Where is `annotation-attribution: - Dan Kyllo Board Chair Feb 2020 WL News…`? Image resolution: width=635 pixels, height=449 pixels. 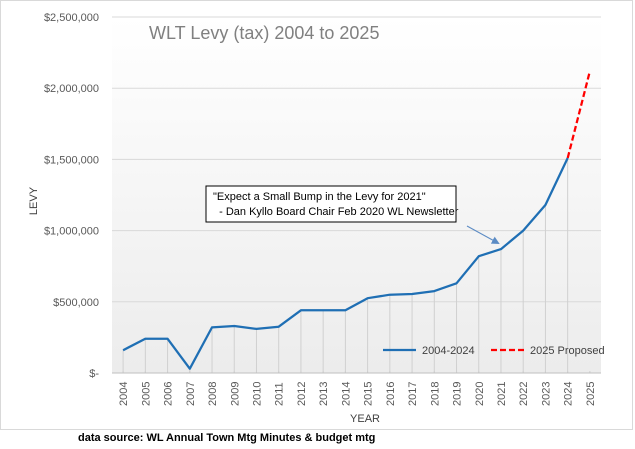 annotation-attribution: - Dan Kyllo Board Chair Feb 2020 WL News… is located at coordinates (336, 212).